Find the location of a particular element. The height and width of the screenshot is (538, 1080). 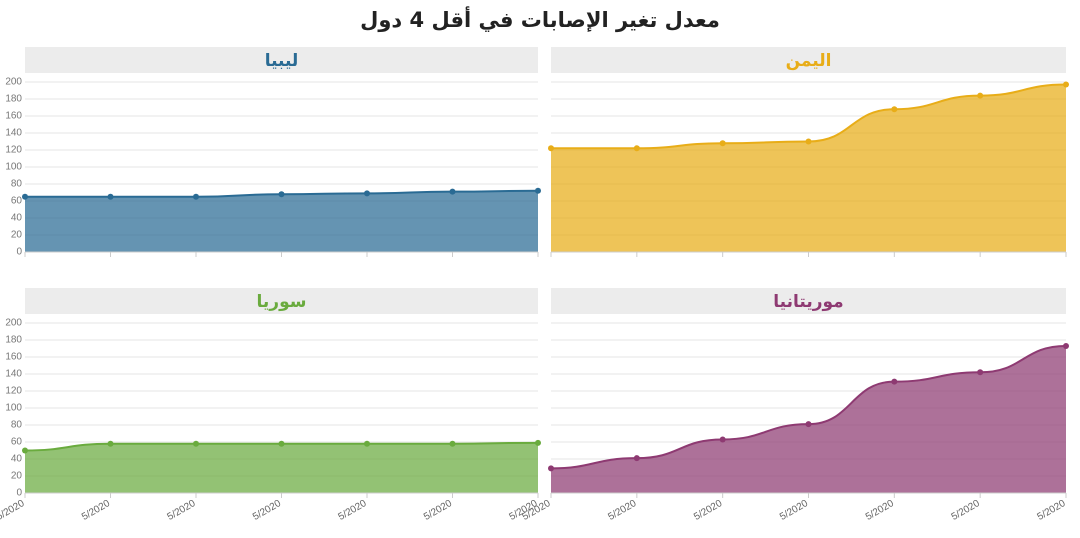

panel-title: ليبيا is located at coordinates (282, 61).